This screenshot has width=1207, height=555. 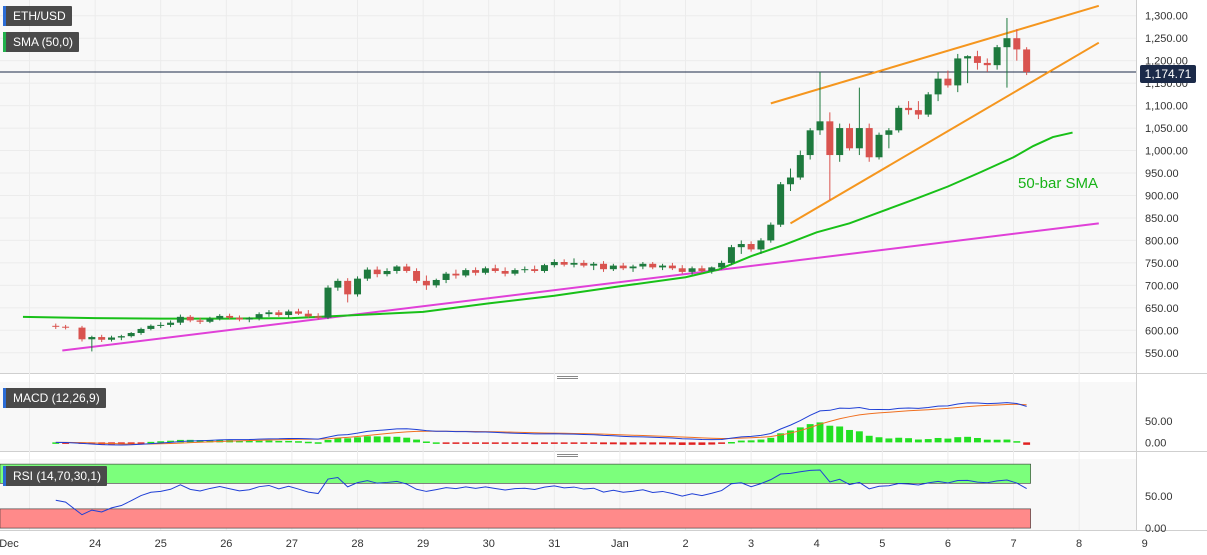 I want to click on macd-panel, so click(x=541, y=424).